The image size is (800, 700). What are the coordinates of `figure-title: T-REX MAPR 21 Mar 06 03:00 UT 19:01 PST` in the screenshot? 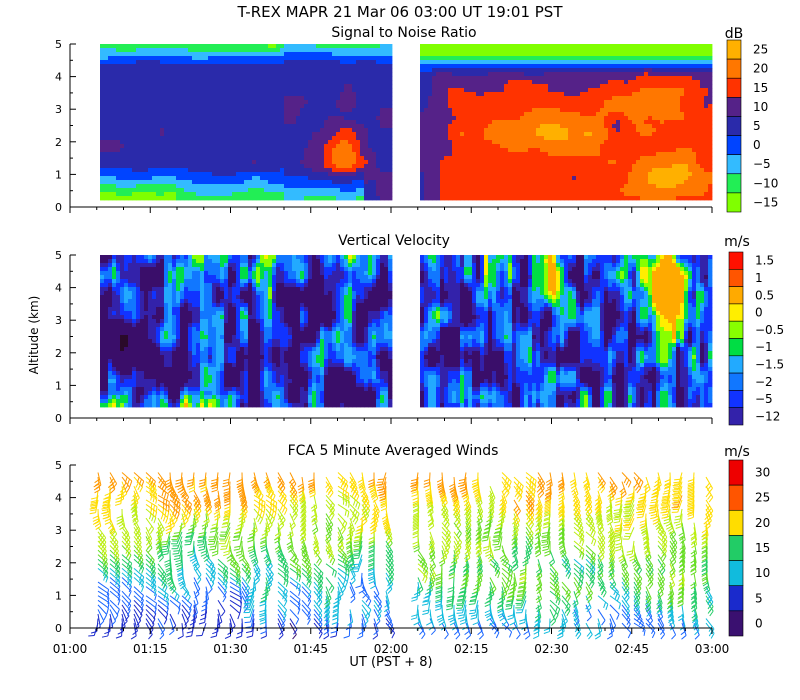 It's located at (400, 12).